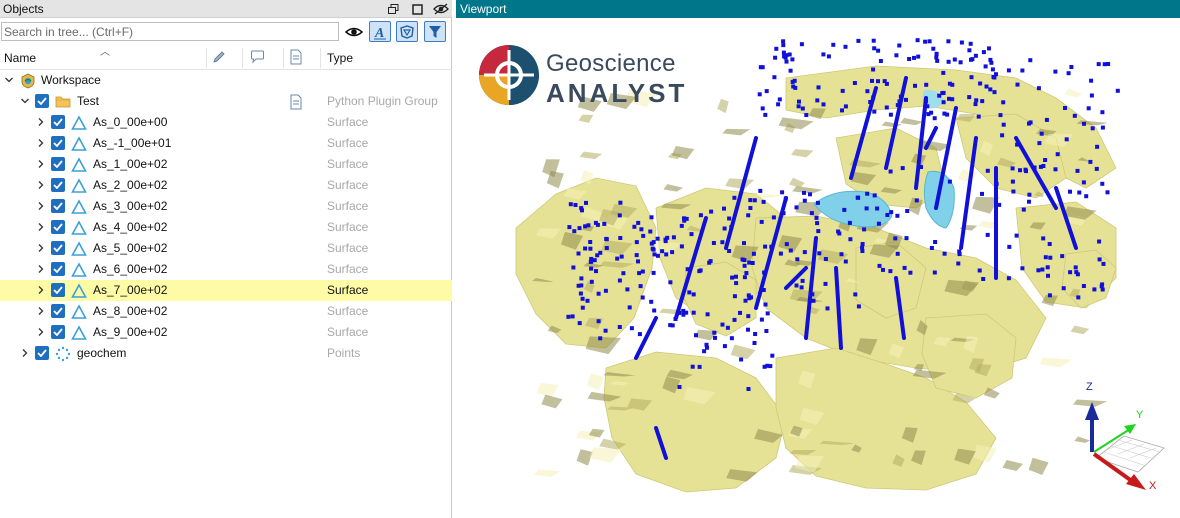  Describe the element at coordinates (407, 31) in the screenshot. I see `shape-filter-icon` at that location.